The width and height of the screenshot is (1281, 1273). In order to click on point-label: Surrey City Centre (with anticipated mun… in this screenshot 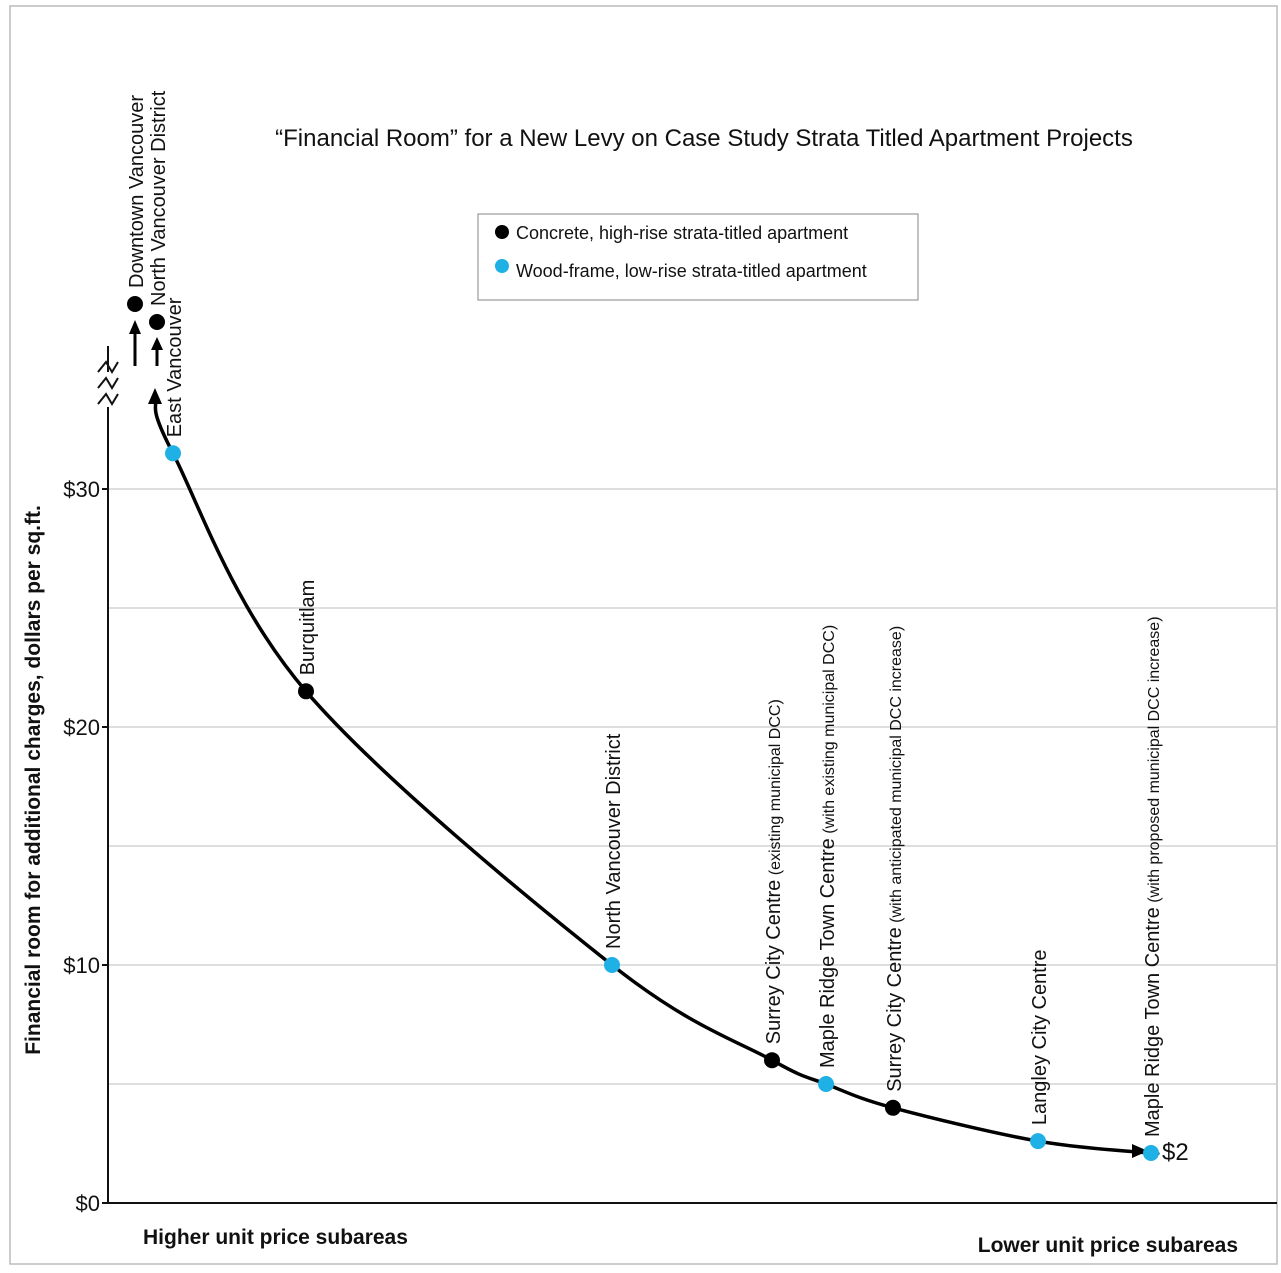, I will do `click(895, 859)`.